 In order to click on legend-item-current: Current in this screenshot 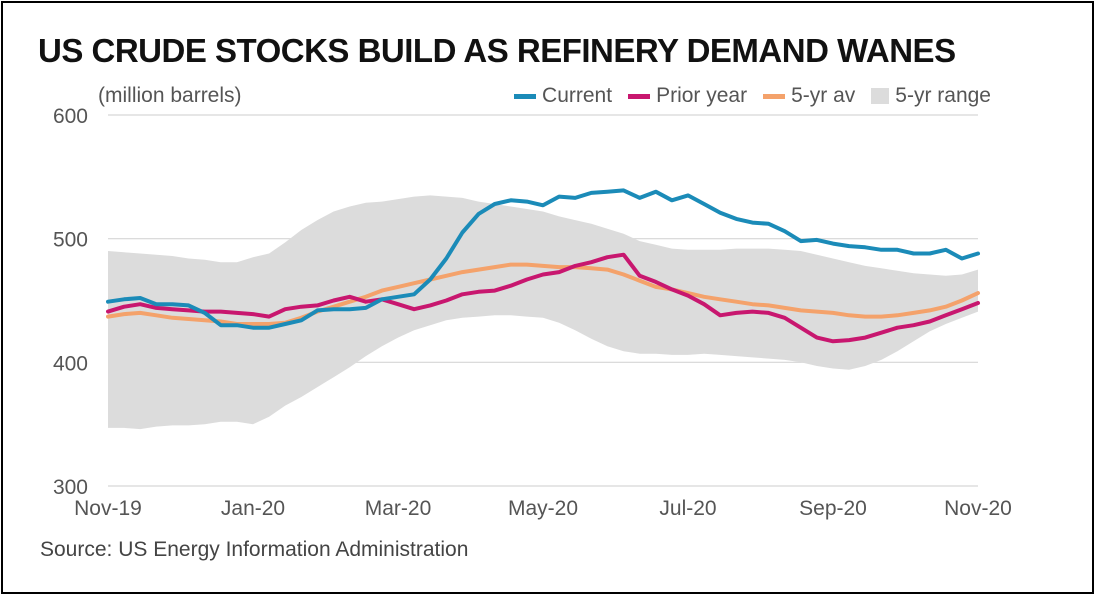, I will do `click(563, 96)`.